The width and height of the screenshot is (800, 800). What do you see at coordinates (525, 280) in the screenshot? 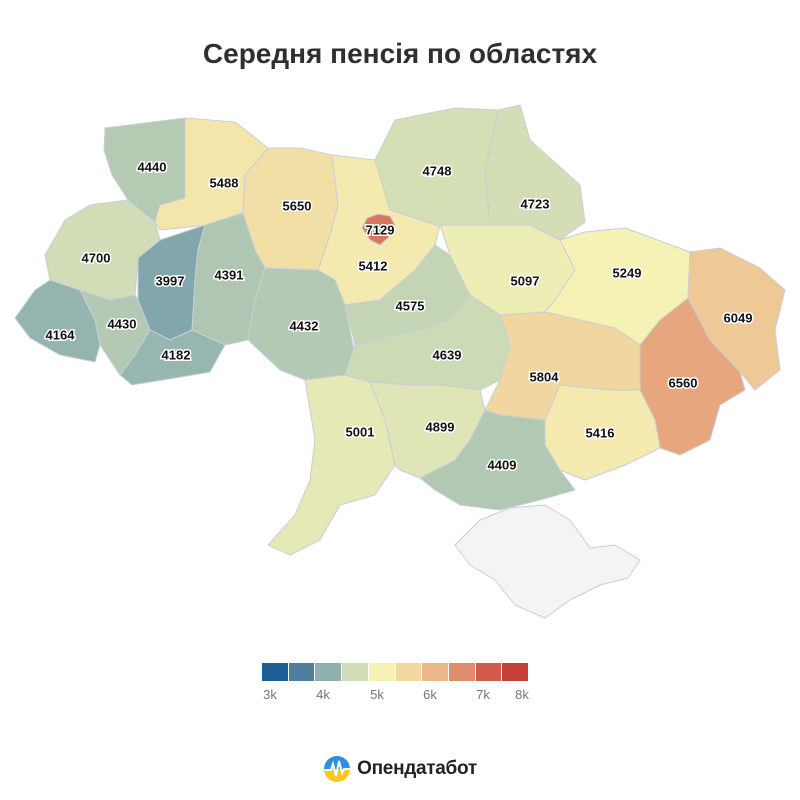
I see `region-value-label: 5097` at bounding box center [525, 280].